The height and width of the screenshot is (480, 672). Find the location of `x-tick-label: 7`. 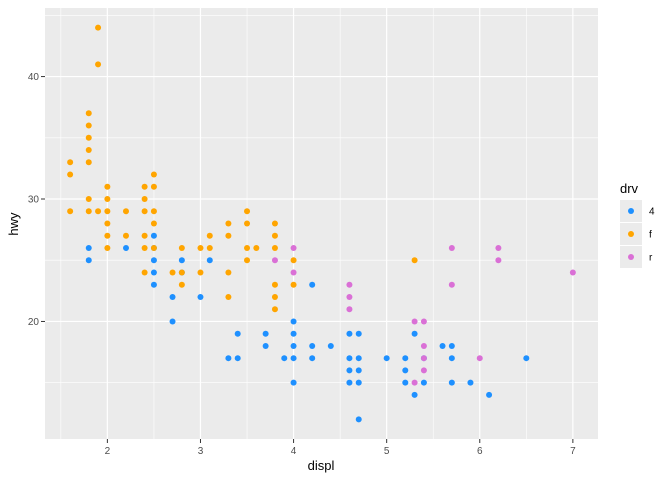

x-tick-label: 7 is located at coordinates (573, 451).